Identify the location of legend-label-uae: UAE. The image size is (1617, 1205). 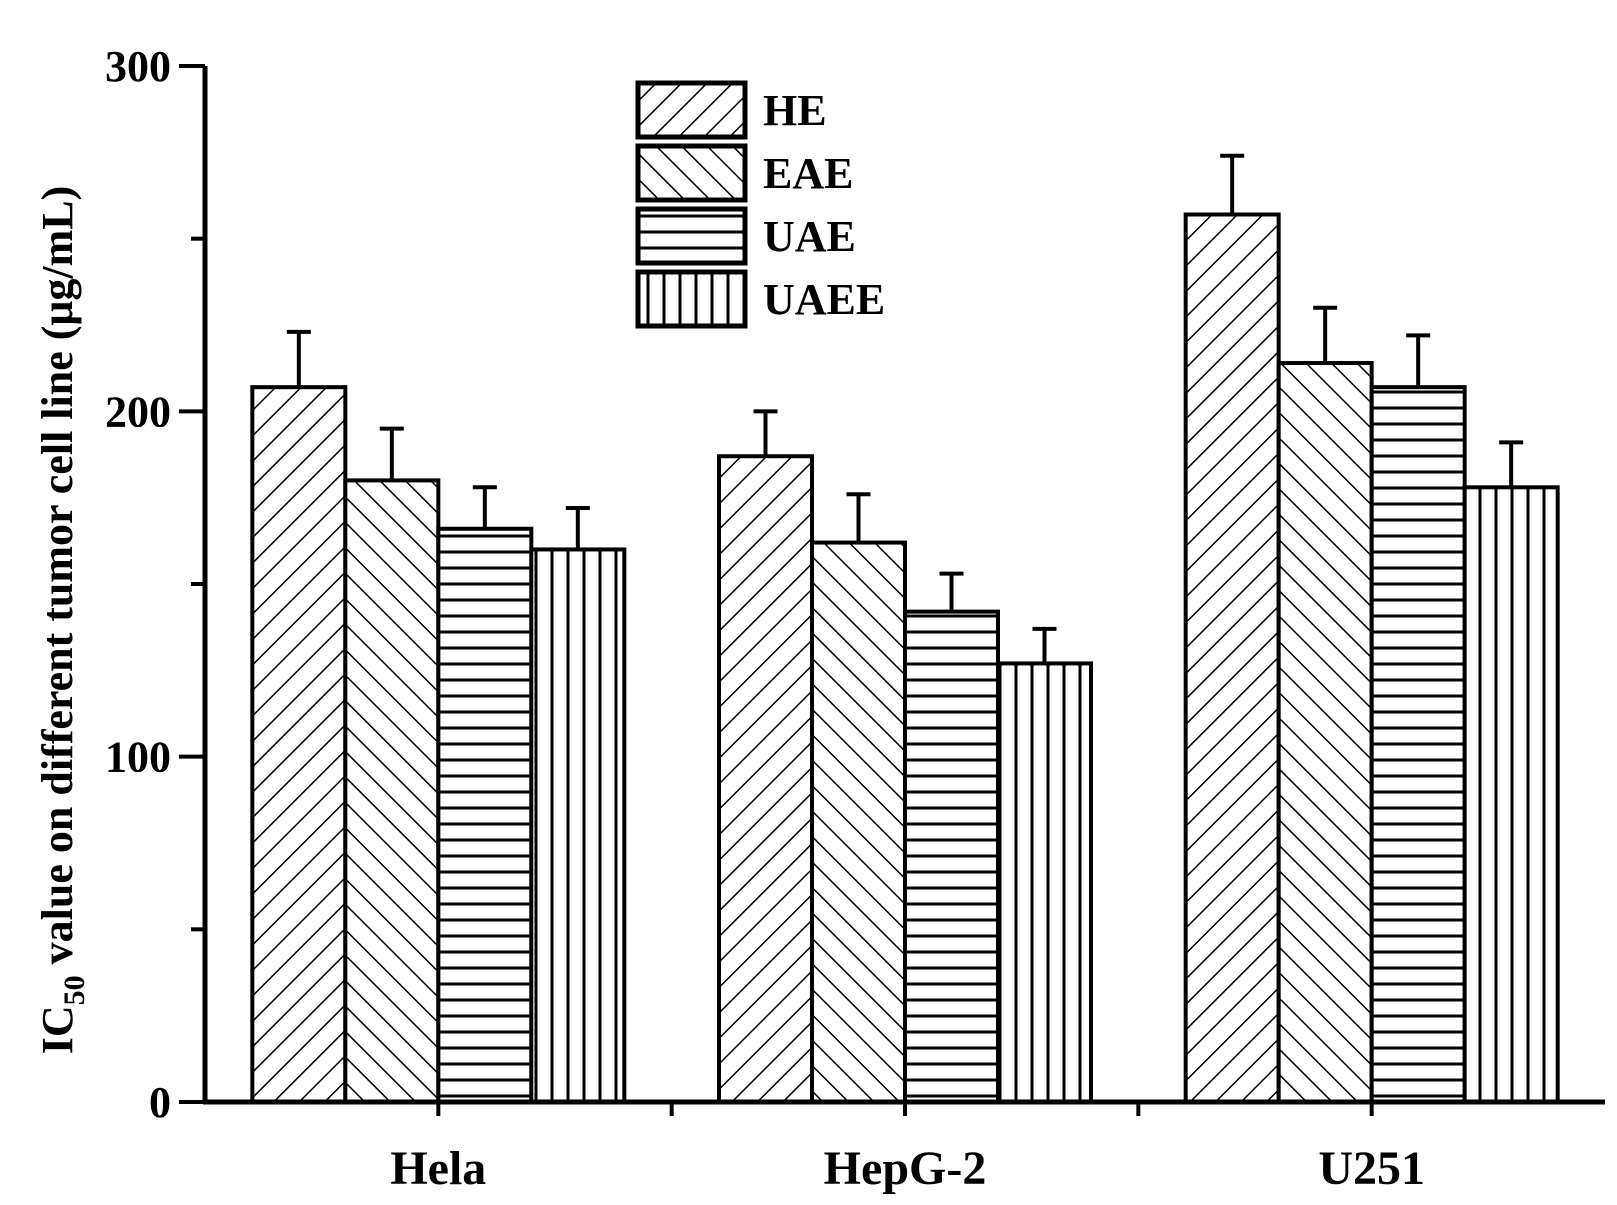
(809, 236).